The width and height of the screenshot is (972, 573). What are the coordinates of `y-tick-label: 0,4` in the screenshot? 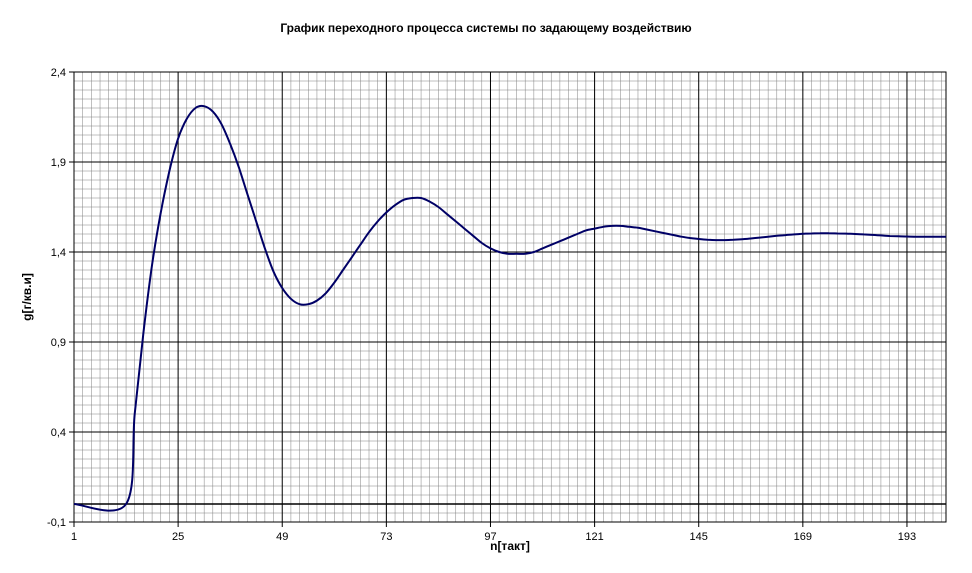 It's located at (58, 433).